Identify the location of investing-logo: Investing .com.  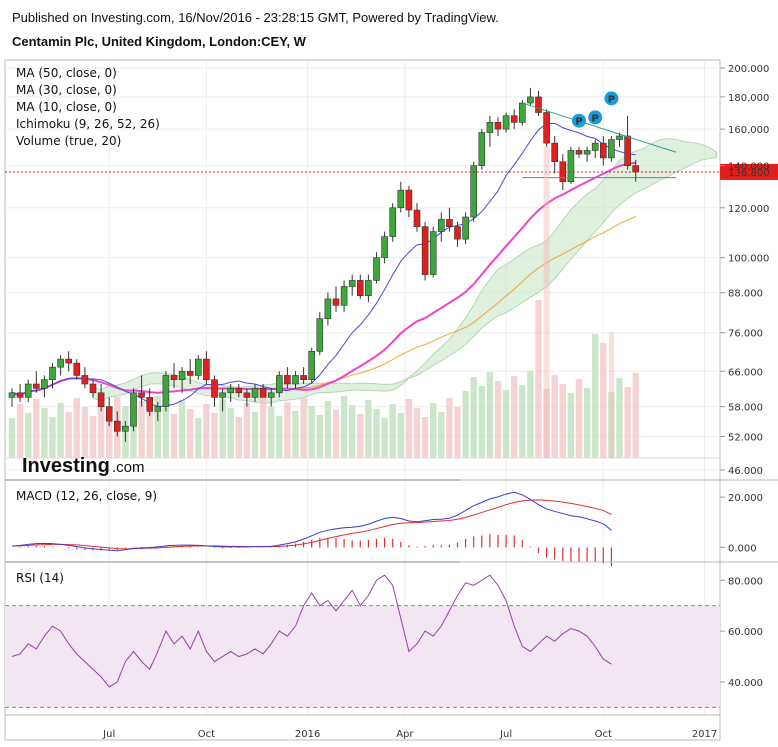
(83, 466).